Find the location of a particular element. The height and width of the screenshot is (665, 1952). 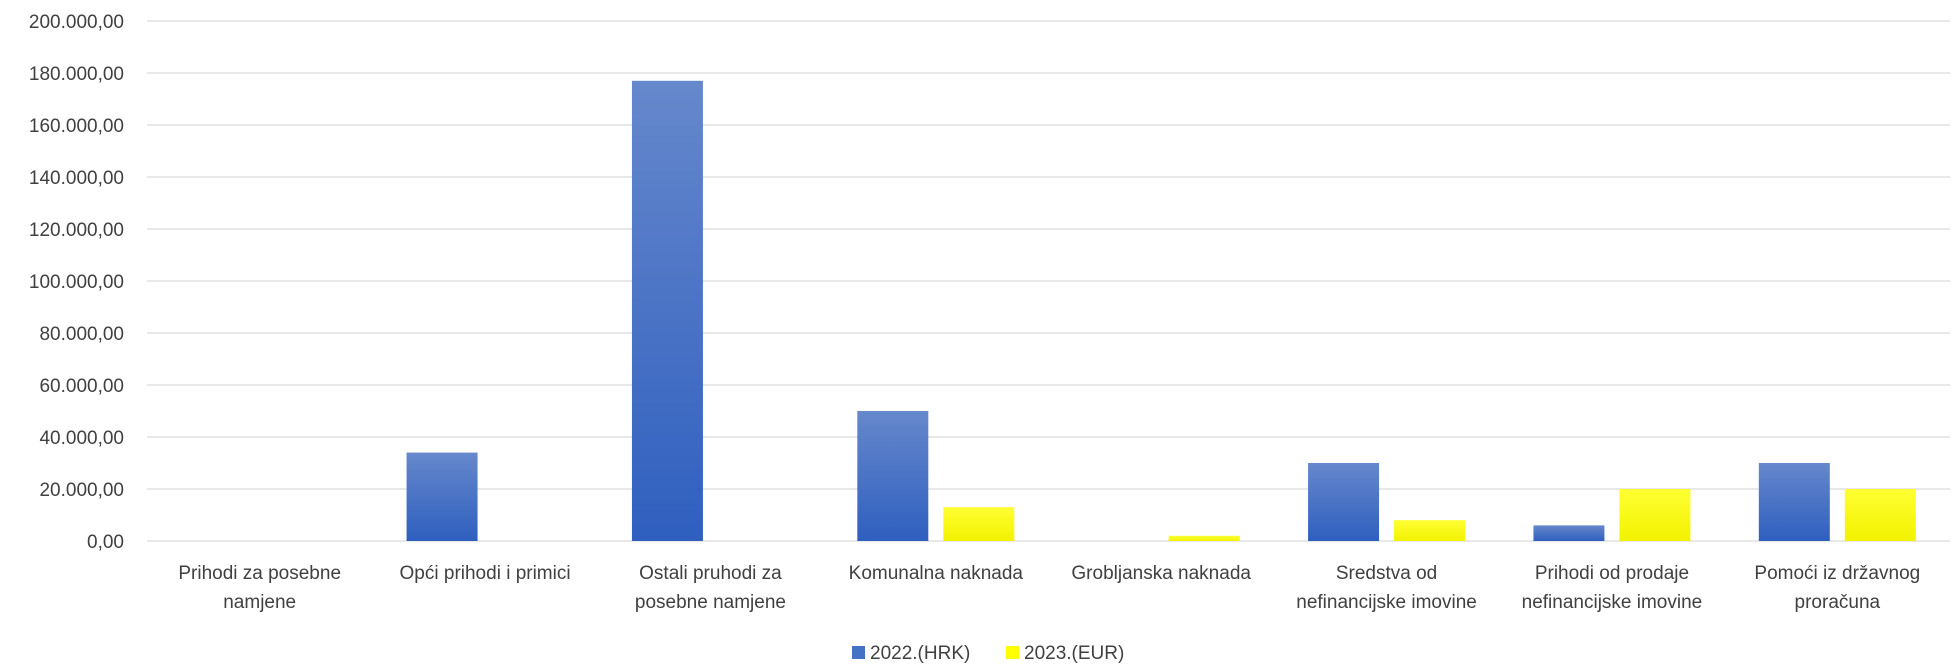

y-tick-label: 200.000,00 is located at coordinates (76, 22).